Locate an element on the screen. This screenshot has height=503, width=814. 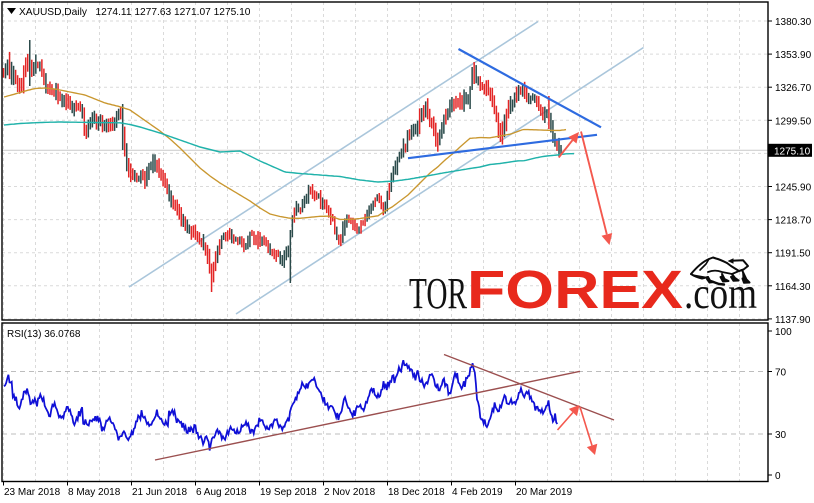
svg-text: 1245.90 is located at coordinates (793, 188).